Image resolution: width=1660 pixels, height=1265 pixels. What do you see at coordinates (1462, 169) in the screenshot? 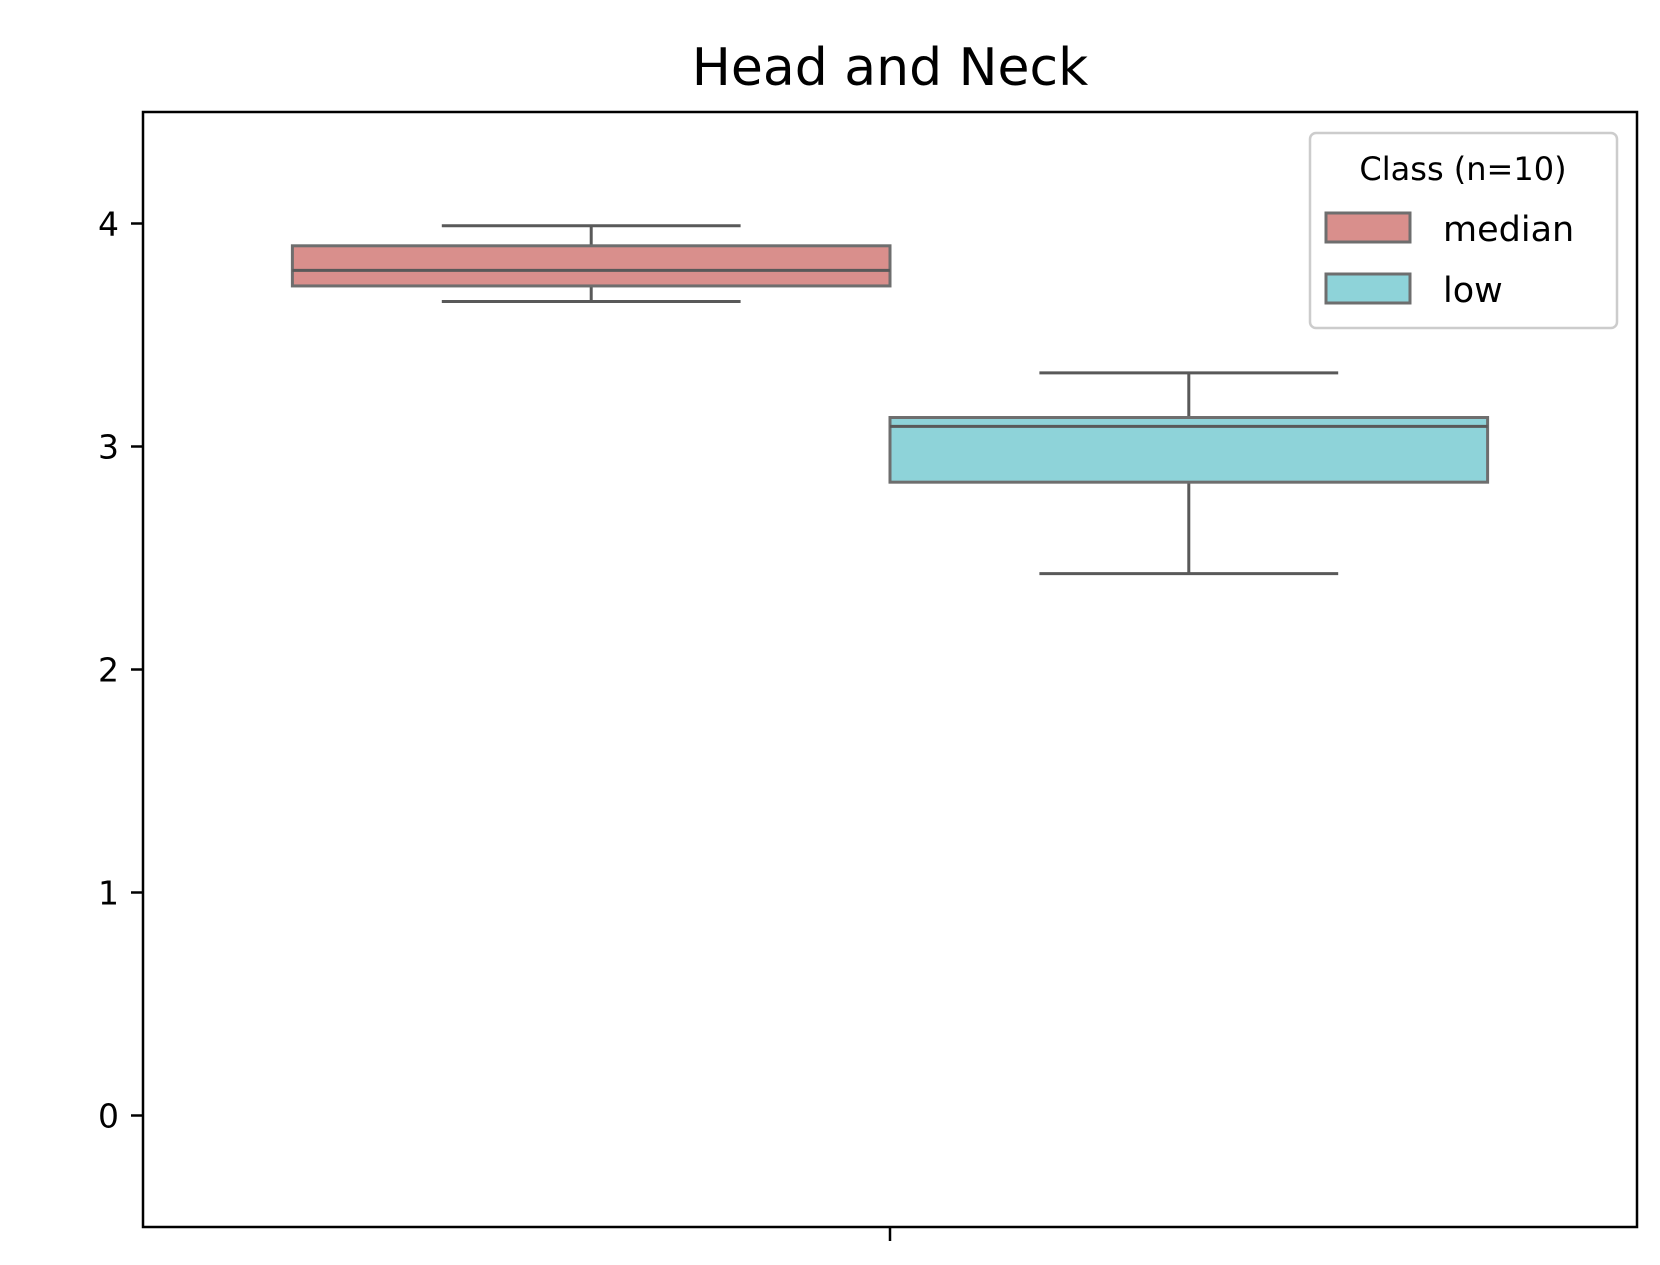
I see `legend-title: Class (n=10)` at bounding box center [1462, 169].